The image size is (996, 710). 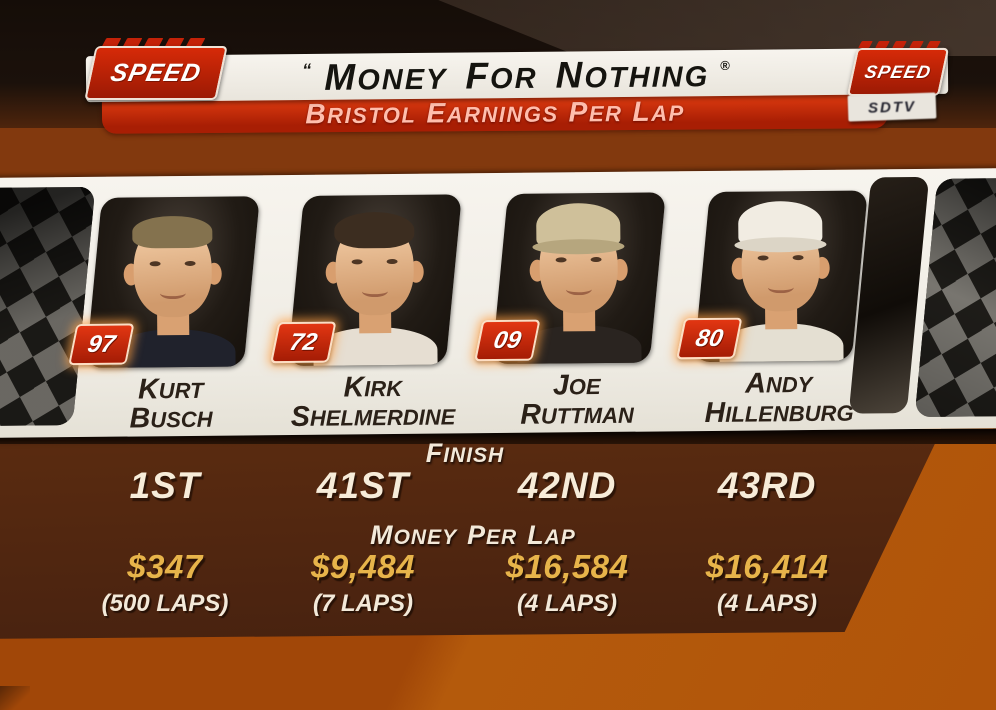 I want to click on title-word: MONEY, so click(x=386, y=76).